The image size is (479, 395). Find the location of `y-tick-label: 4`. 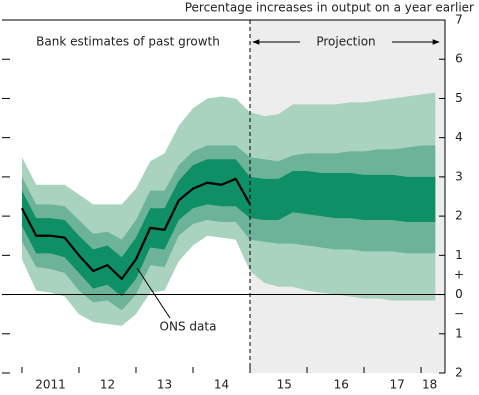

y-tick-label: 4 is located at coordinates (459, 137).